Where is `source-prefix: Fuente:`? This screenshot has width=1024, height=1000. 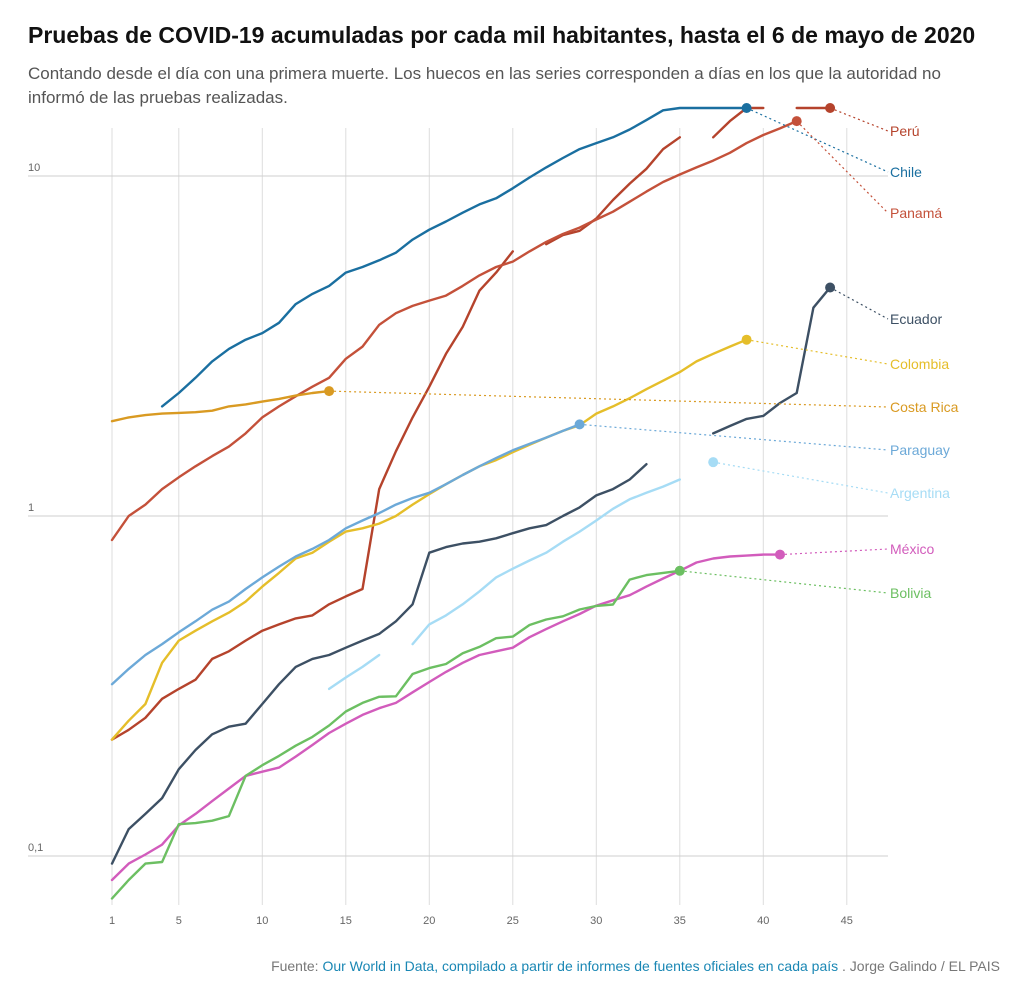
source-prefix: Fuente: is located at coordinates (295, 966).